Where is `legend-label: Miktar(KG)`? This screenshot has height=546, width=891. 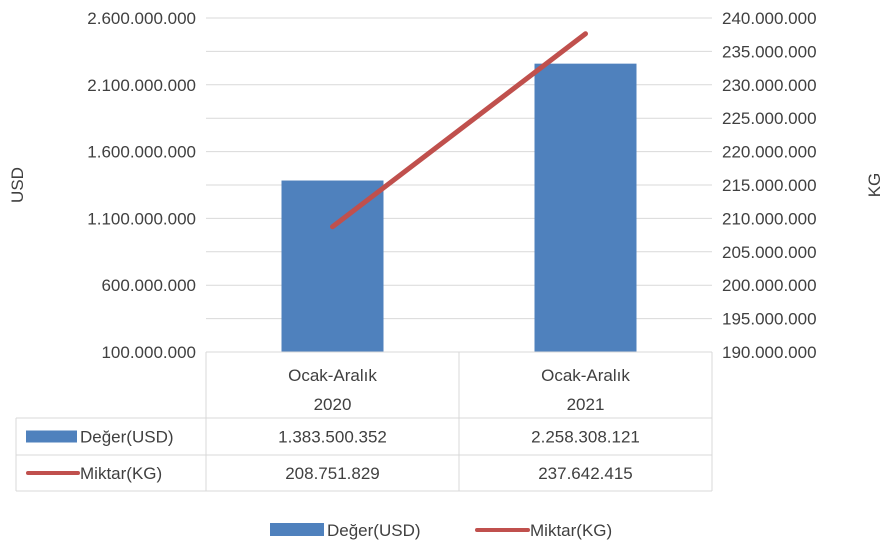
legend-label: Miktar(KG) is located at coordinates (571, 530).